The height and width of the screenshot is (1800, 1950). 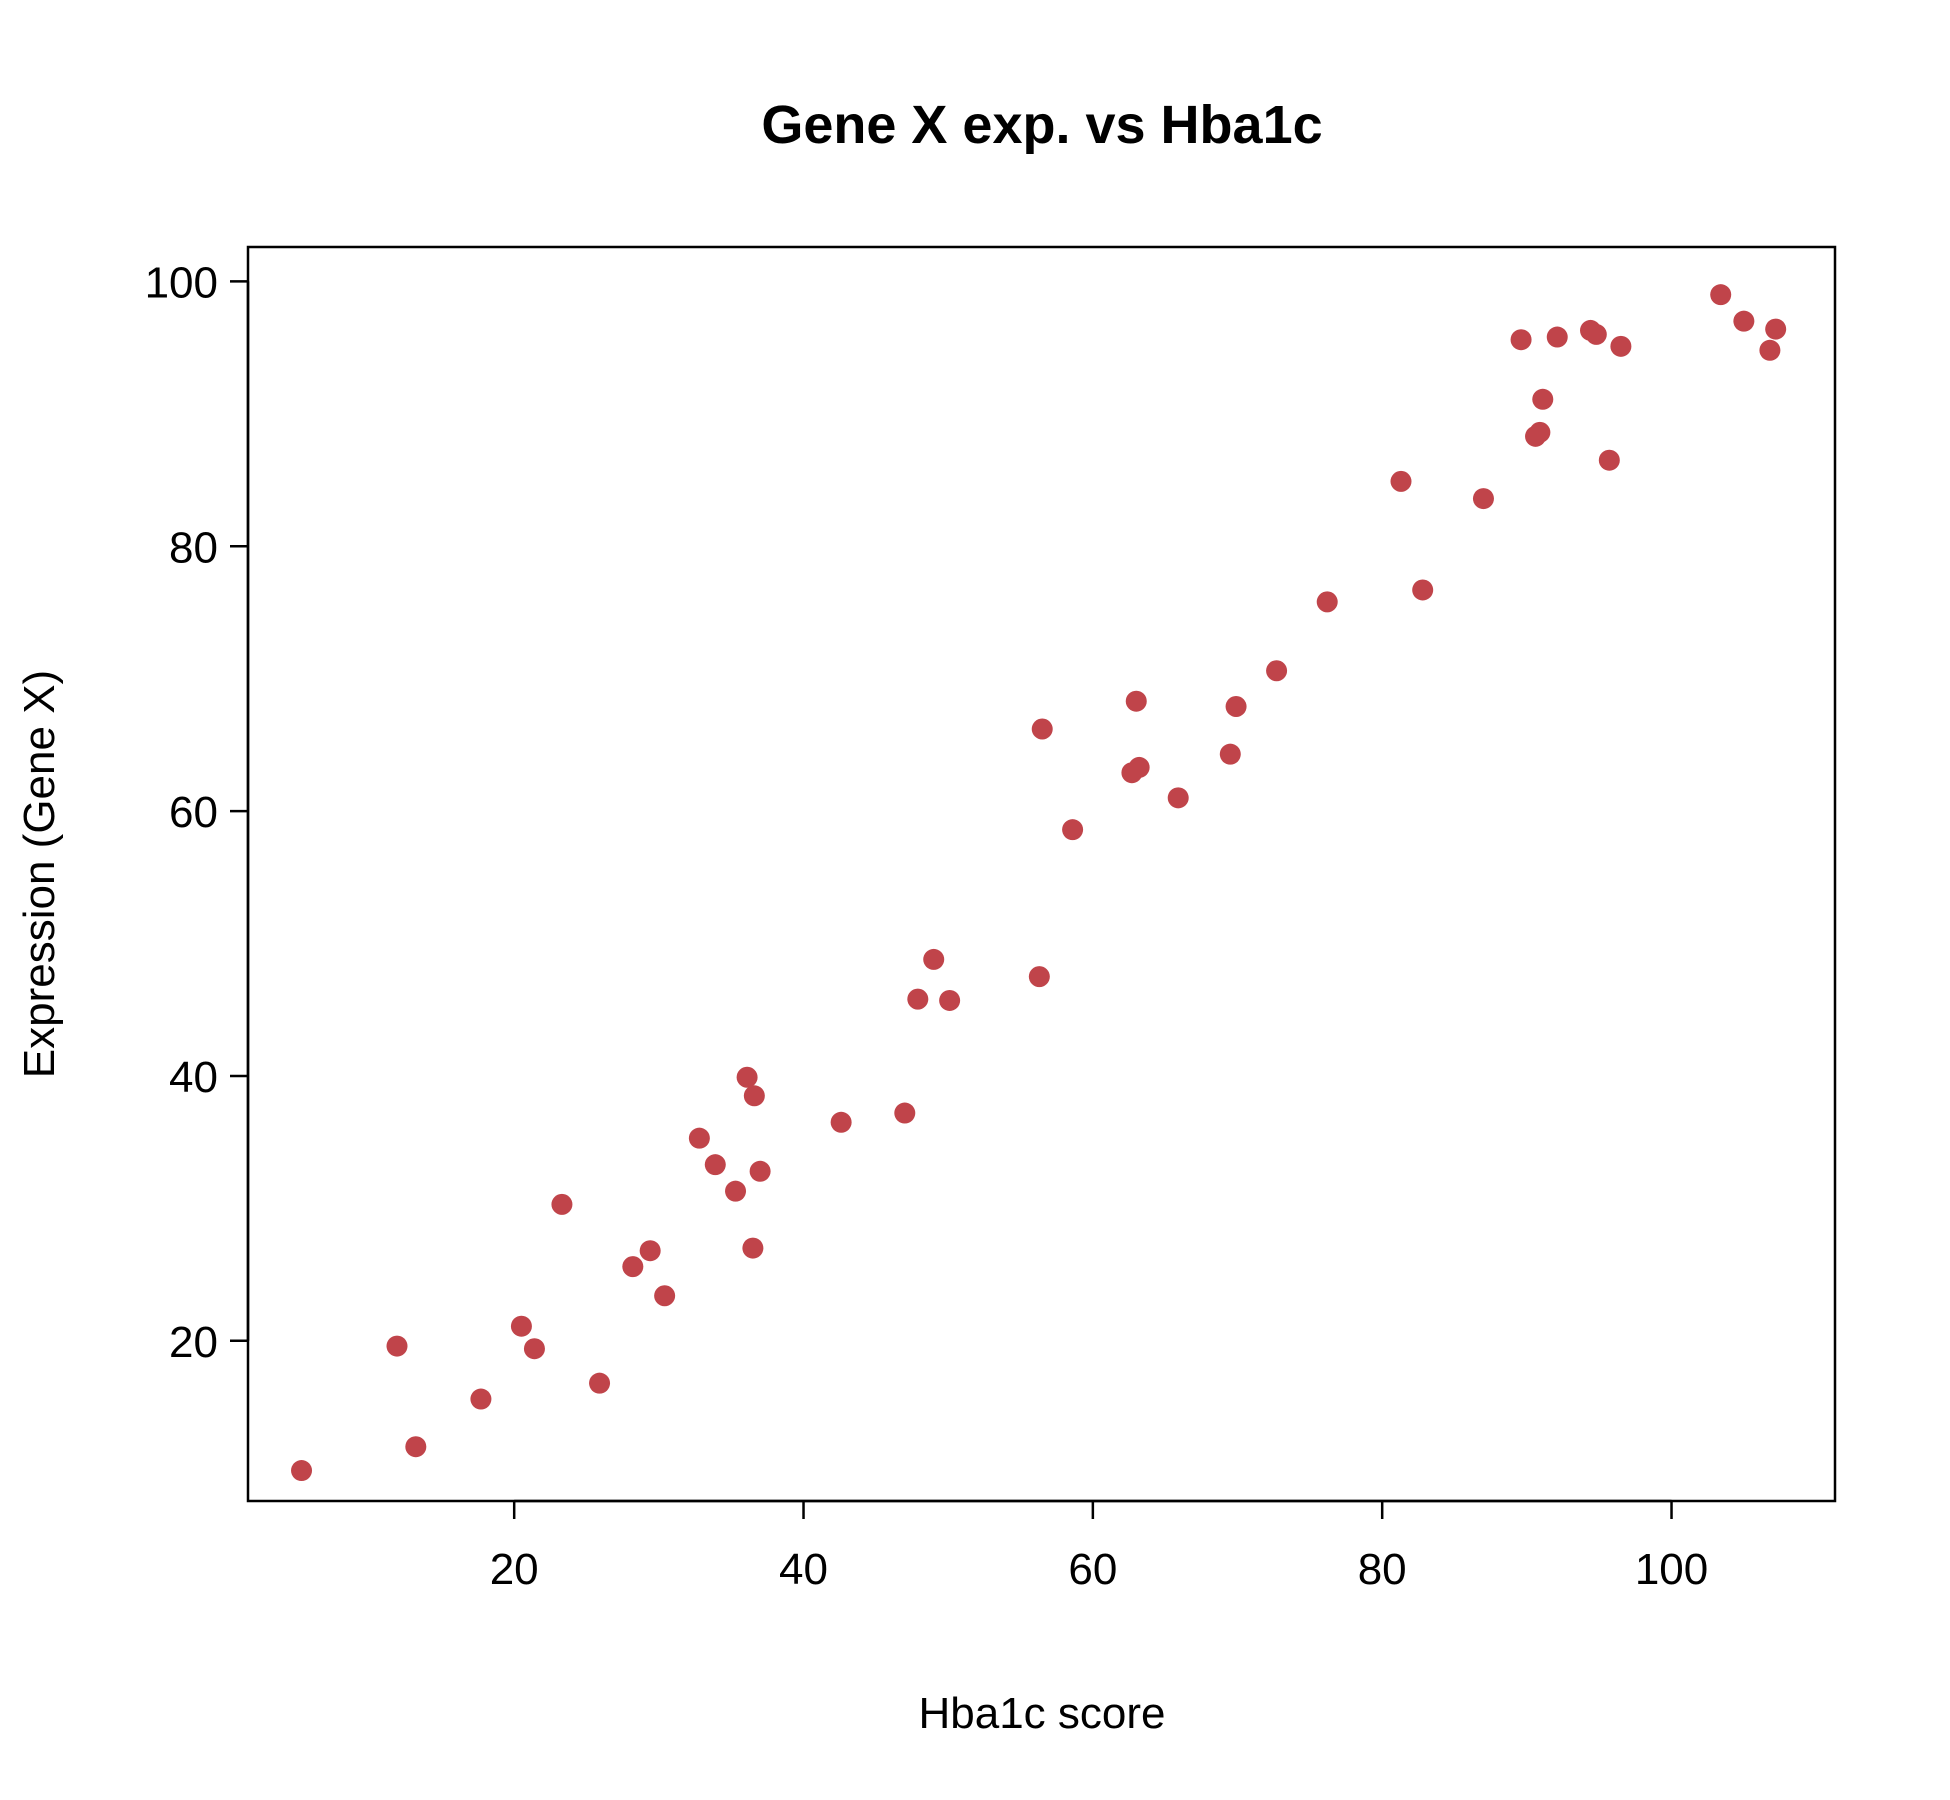 What do you see at coordinates (193, 1077) in the screenshot?
I see `y-tick-label: 40` at bounding box center [193, 1077].